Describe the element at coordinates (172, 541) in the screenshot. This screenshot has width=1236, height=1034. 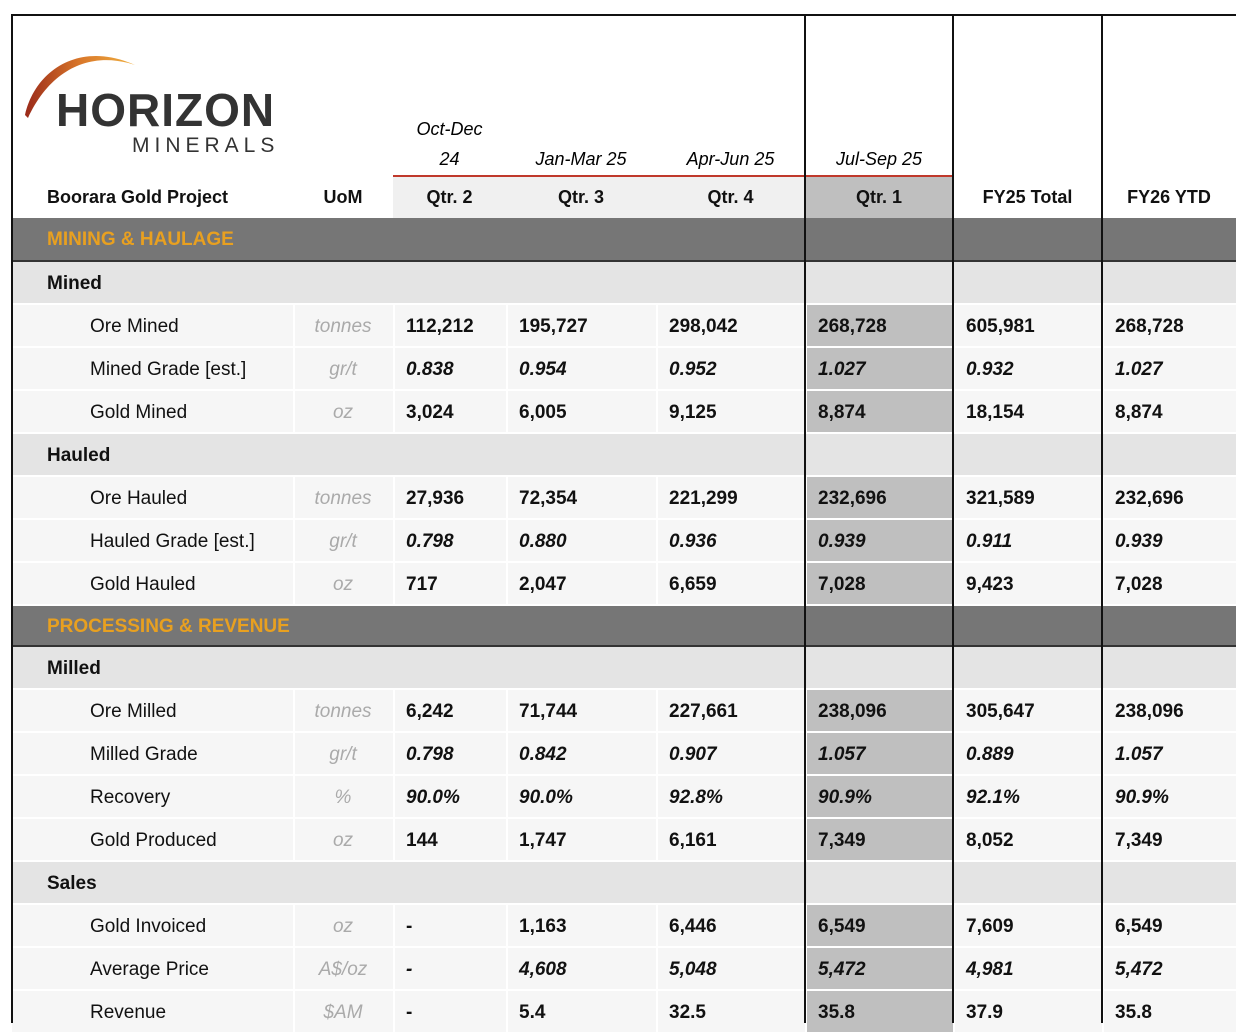
I see `row-label: Hauled Grade [est.]` at that location.